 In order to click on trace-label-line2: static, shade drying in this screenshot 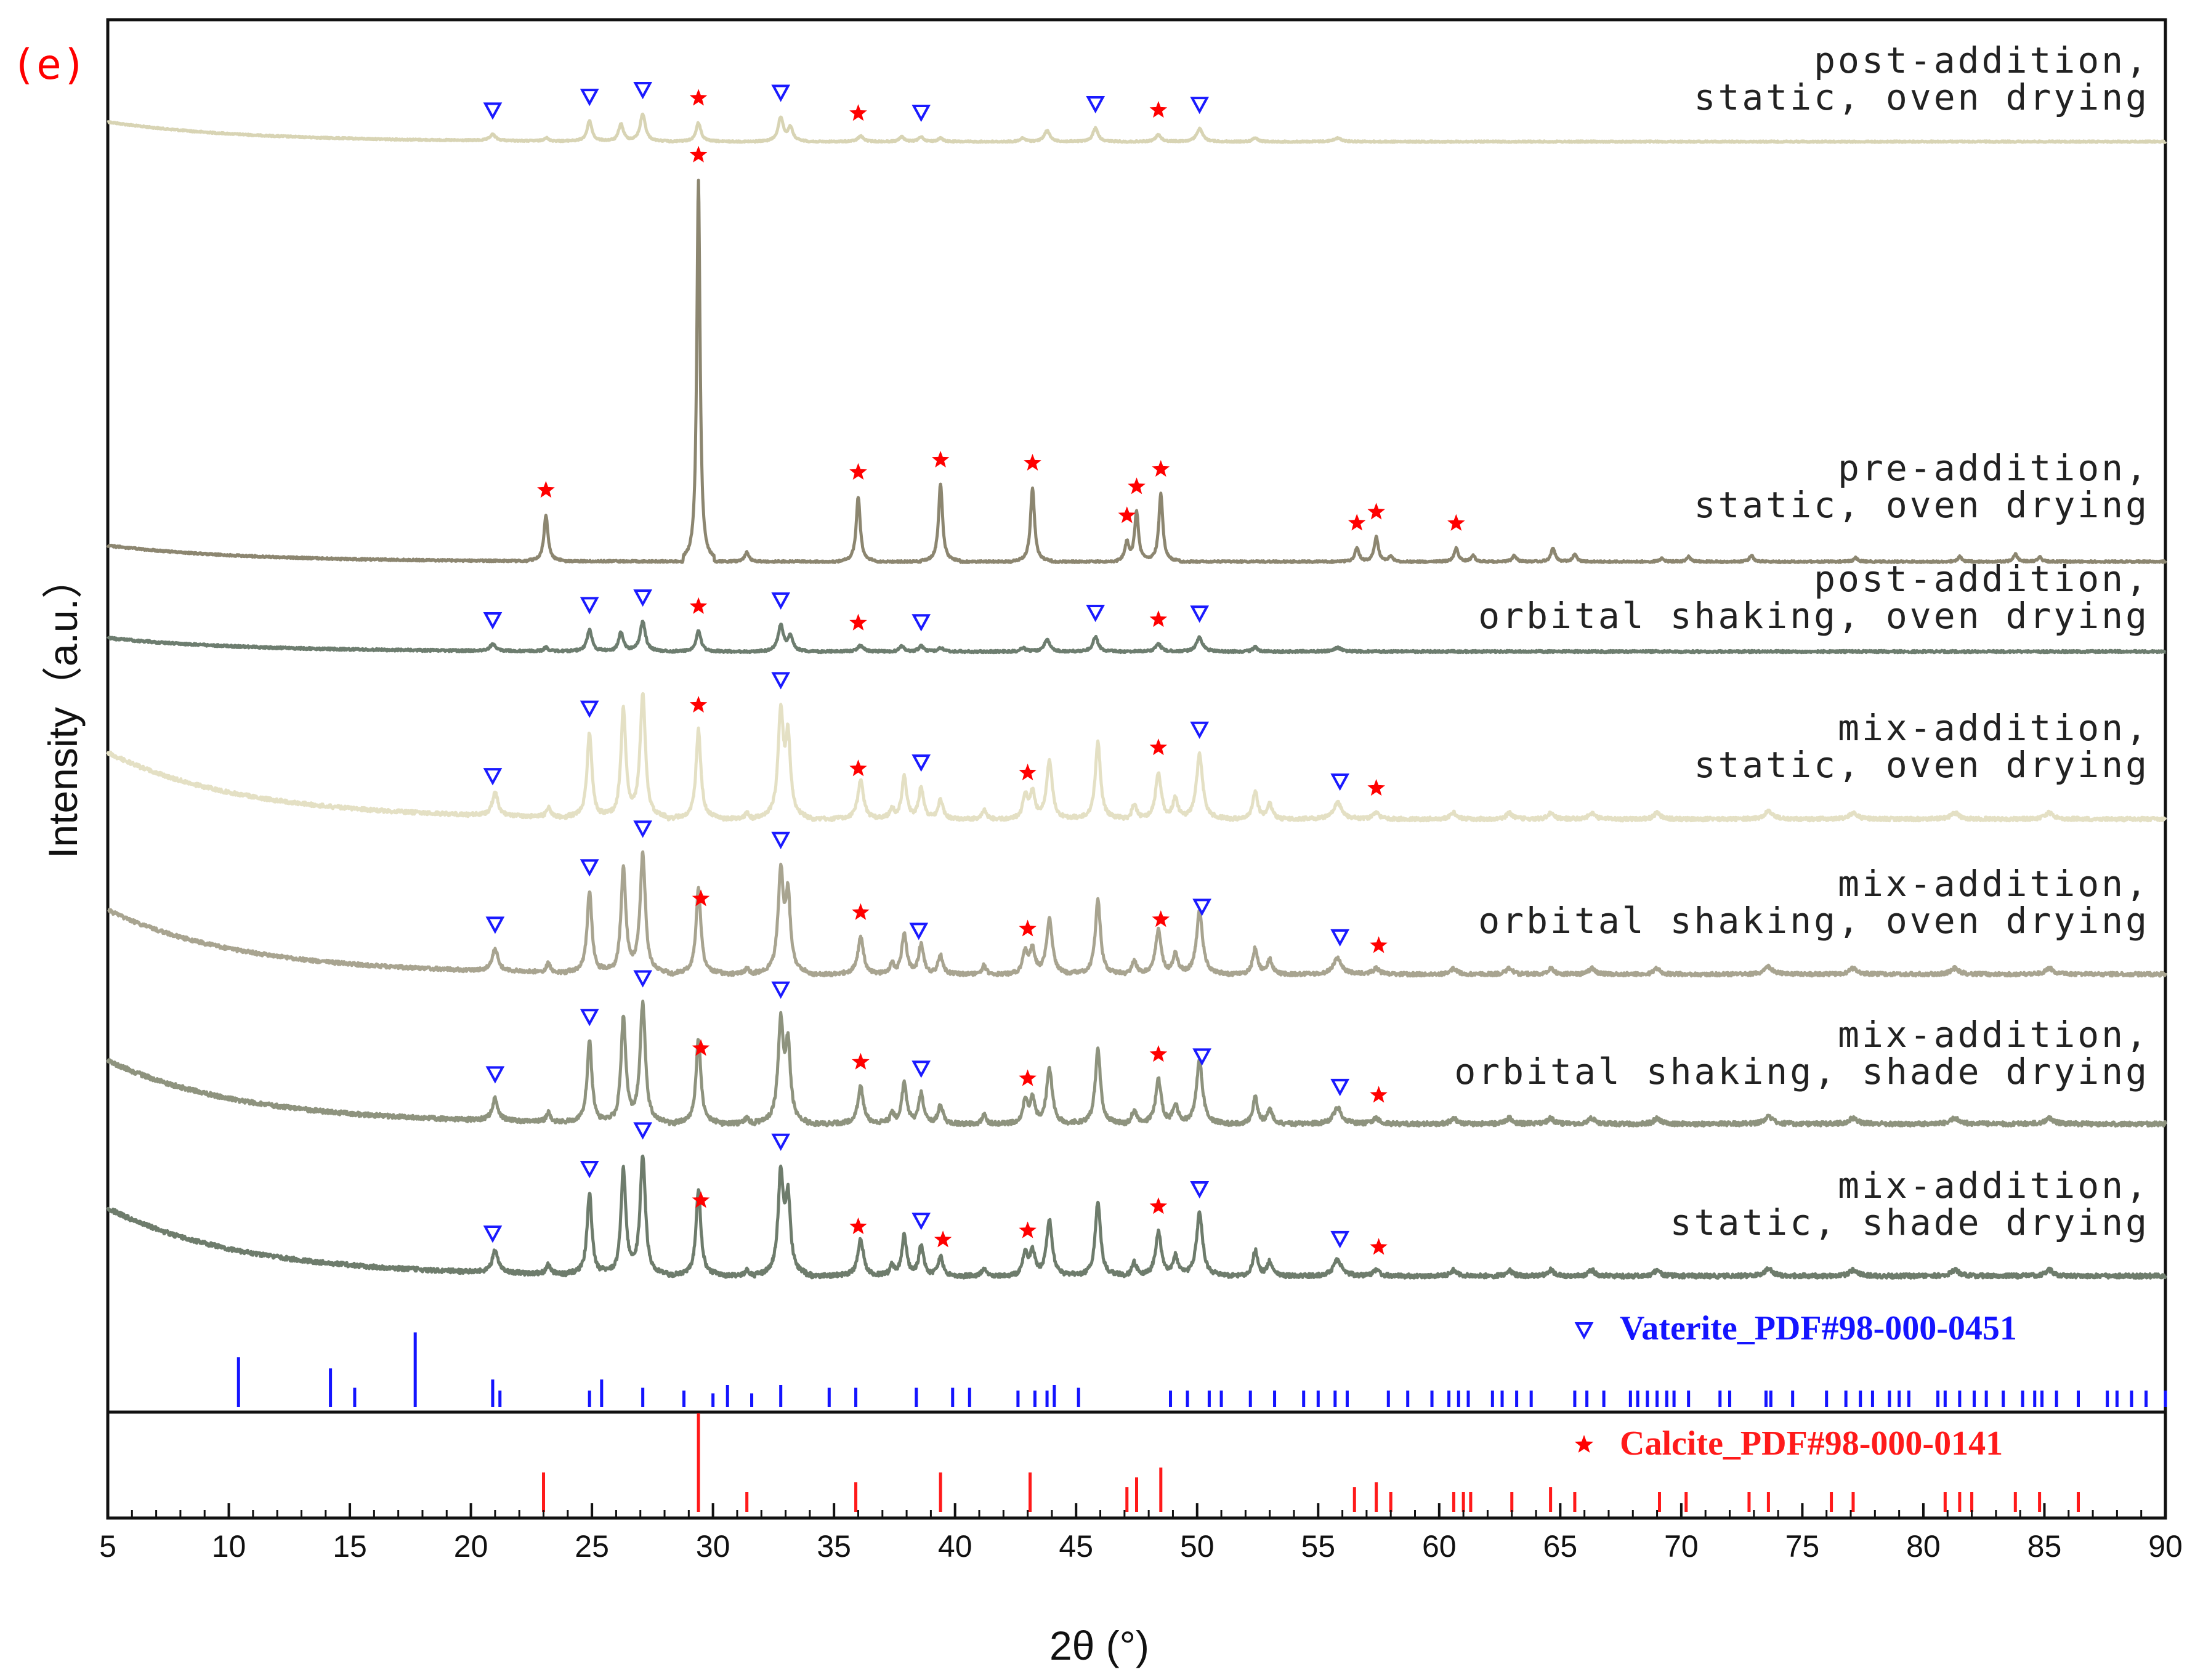, I will do `click(1909, 1222)`.